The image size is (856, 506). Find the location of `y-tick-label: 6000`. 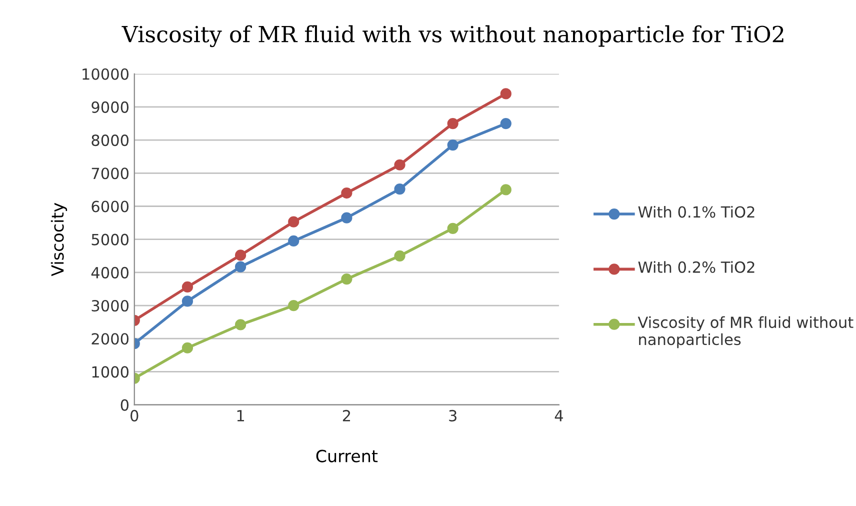

y-tick-label: 6000 is located at coordinates (110, 206).